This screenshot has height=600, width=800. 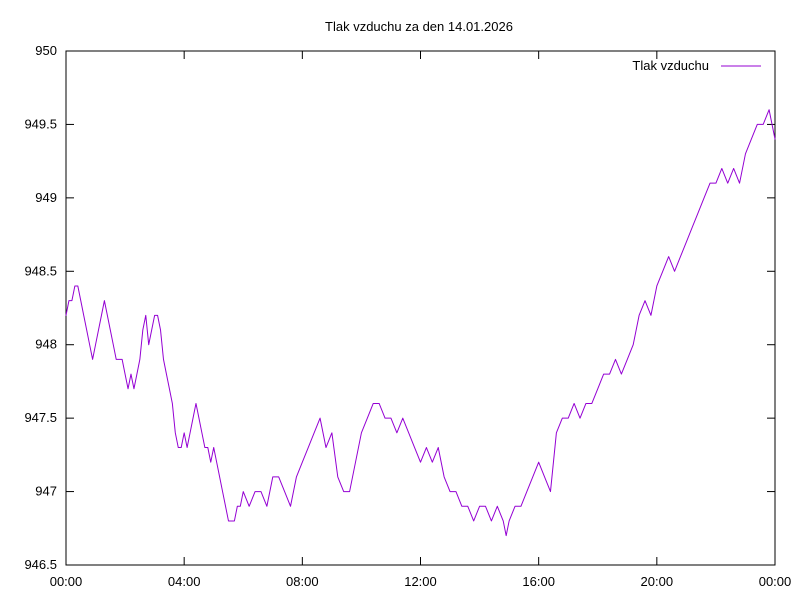 What do you see at coordinates (538, 581) in the screenshot?
I see `x-tick-label: 16:00` at bounding box center [538, 581].